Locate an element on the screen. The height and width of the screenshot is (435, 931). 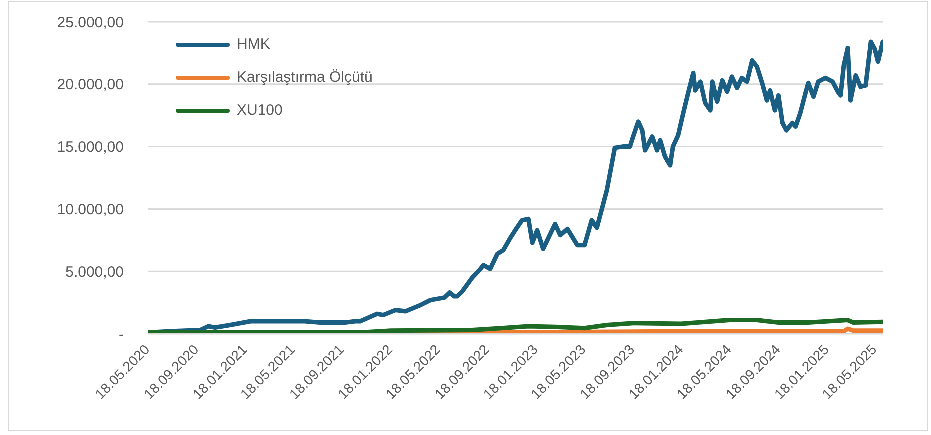
y-tick-label: 20.000,00 is located at coordinates (90, 85).